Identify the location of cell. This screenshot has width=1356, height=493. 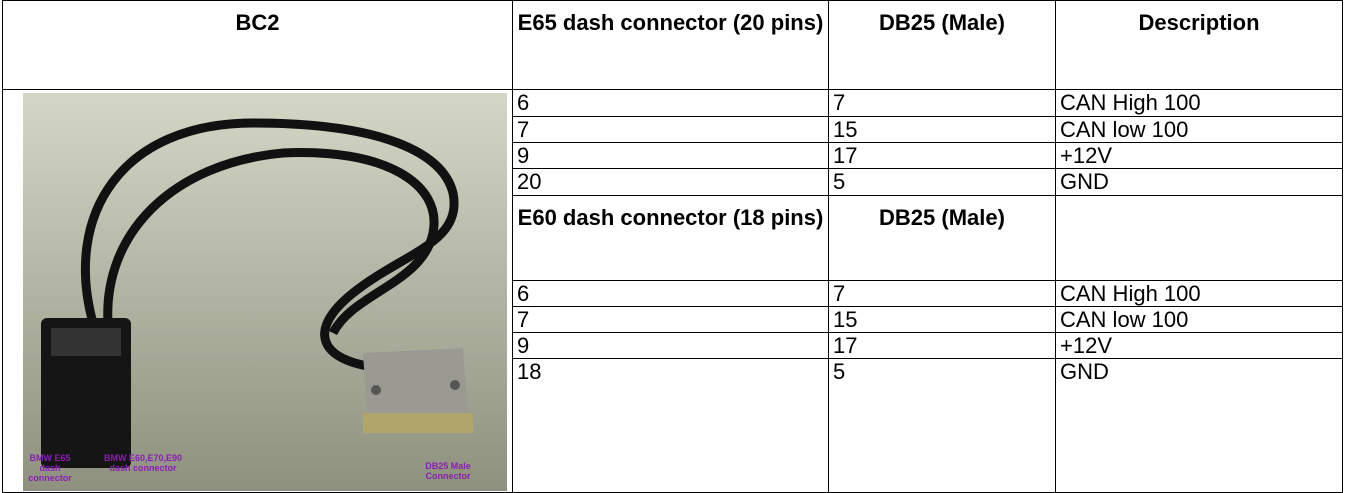
(1199, 238).